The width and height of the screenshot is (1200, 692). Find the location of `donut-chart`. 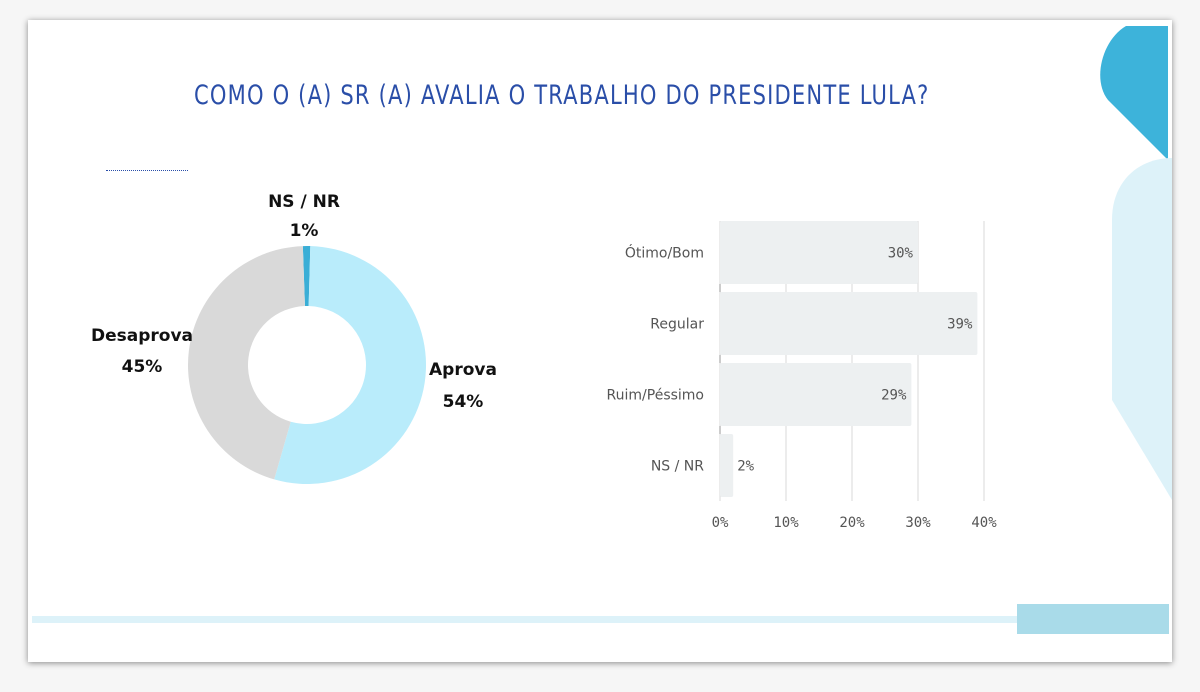

donut-chart is located at coordinates (306, 365).